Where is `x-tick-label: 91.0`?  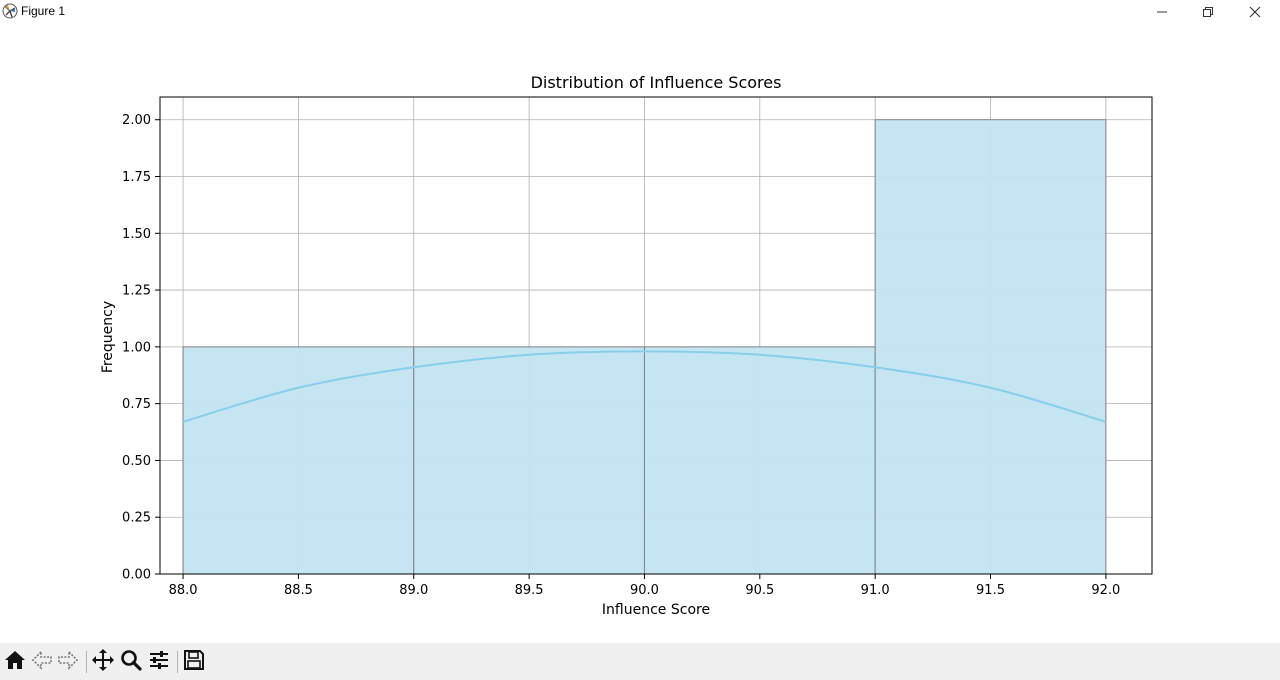
x-tick-label: 91.0 is located at coordinates (875, 590).